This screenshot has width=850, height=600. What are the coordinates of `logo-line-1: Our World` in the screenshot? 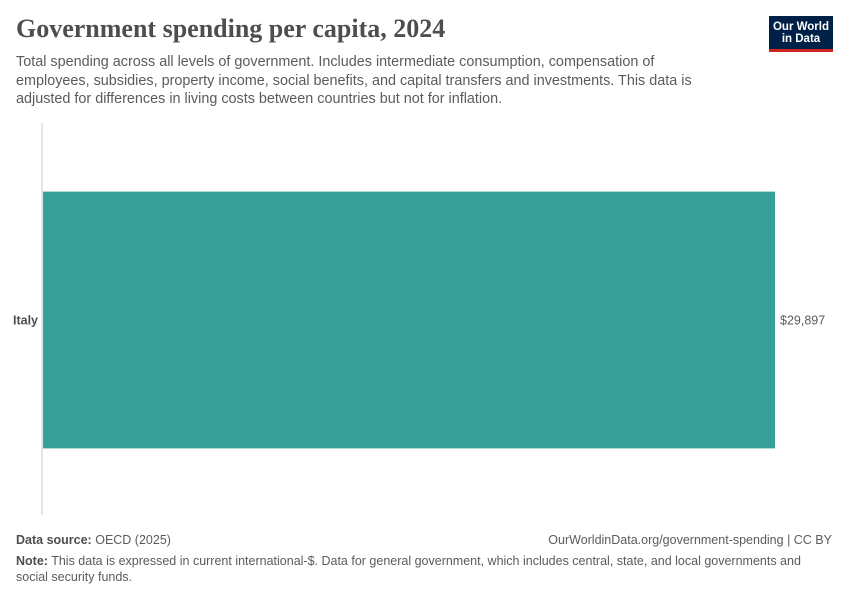 It's located at (800, 26).